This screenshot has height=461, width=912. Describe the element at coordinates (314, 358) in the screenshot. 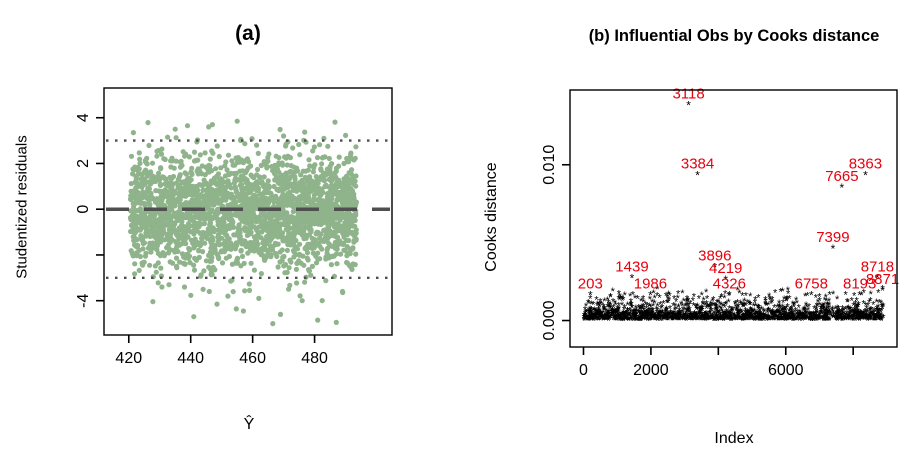

I see `svg-text: 480` at that location.